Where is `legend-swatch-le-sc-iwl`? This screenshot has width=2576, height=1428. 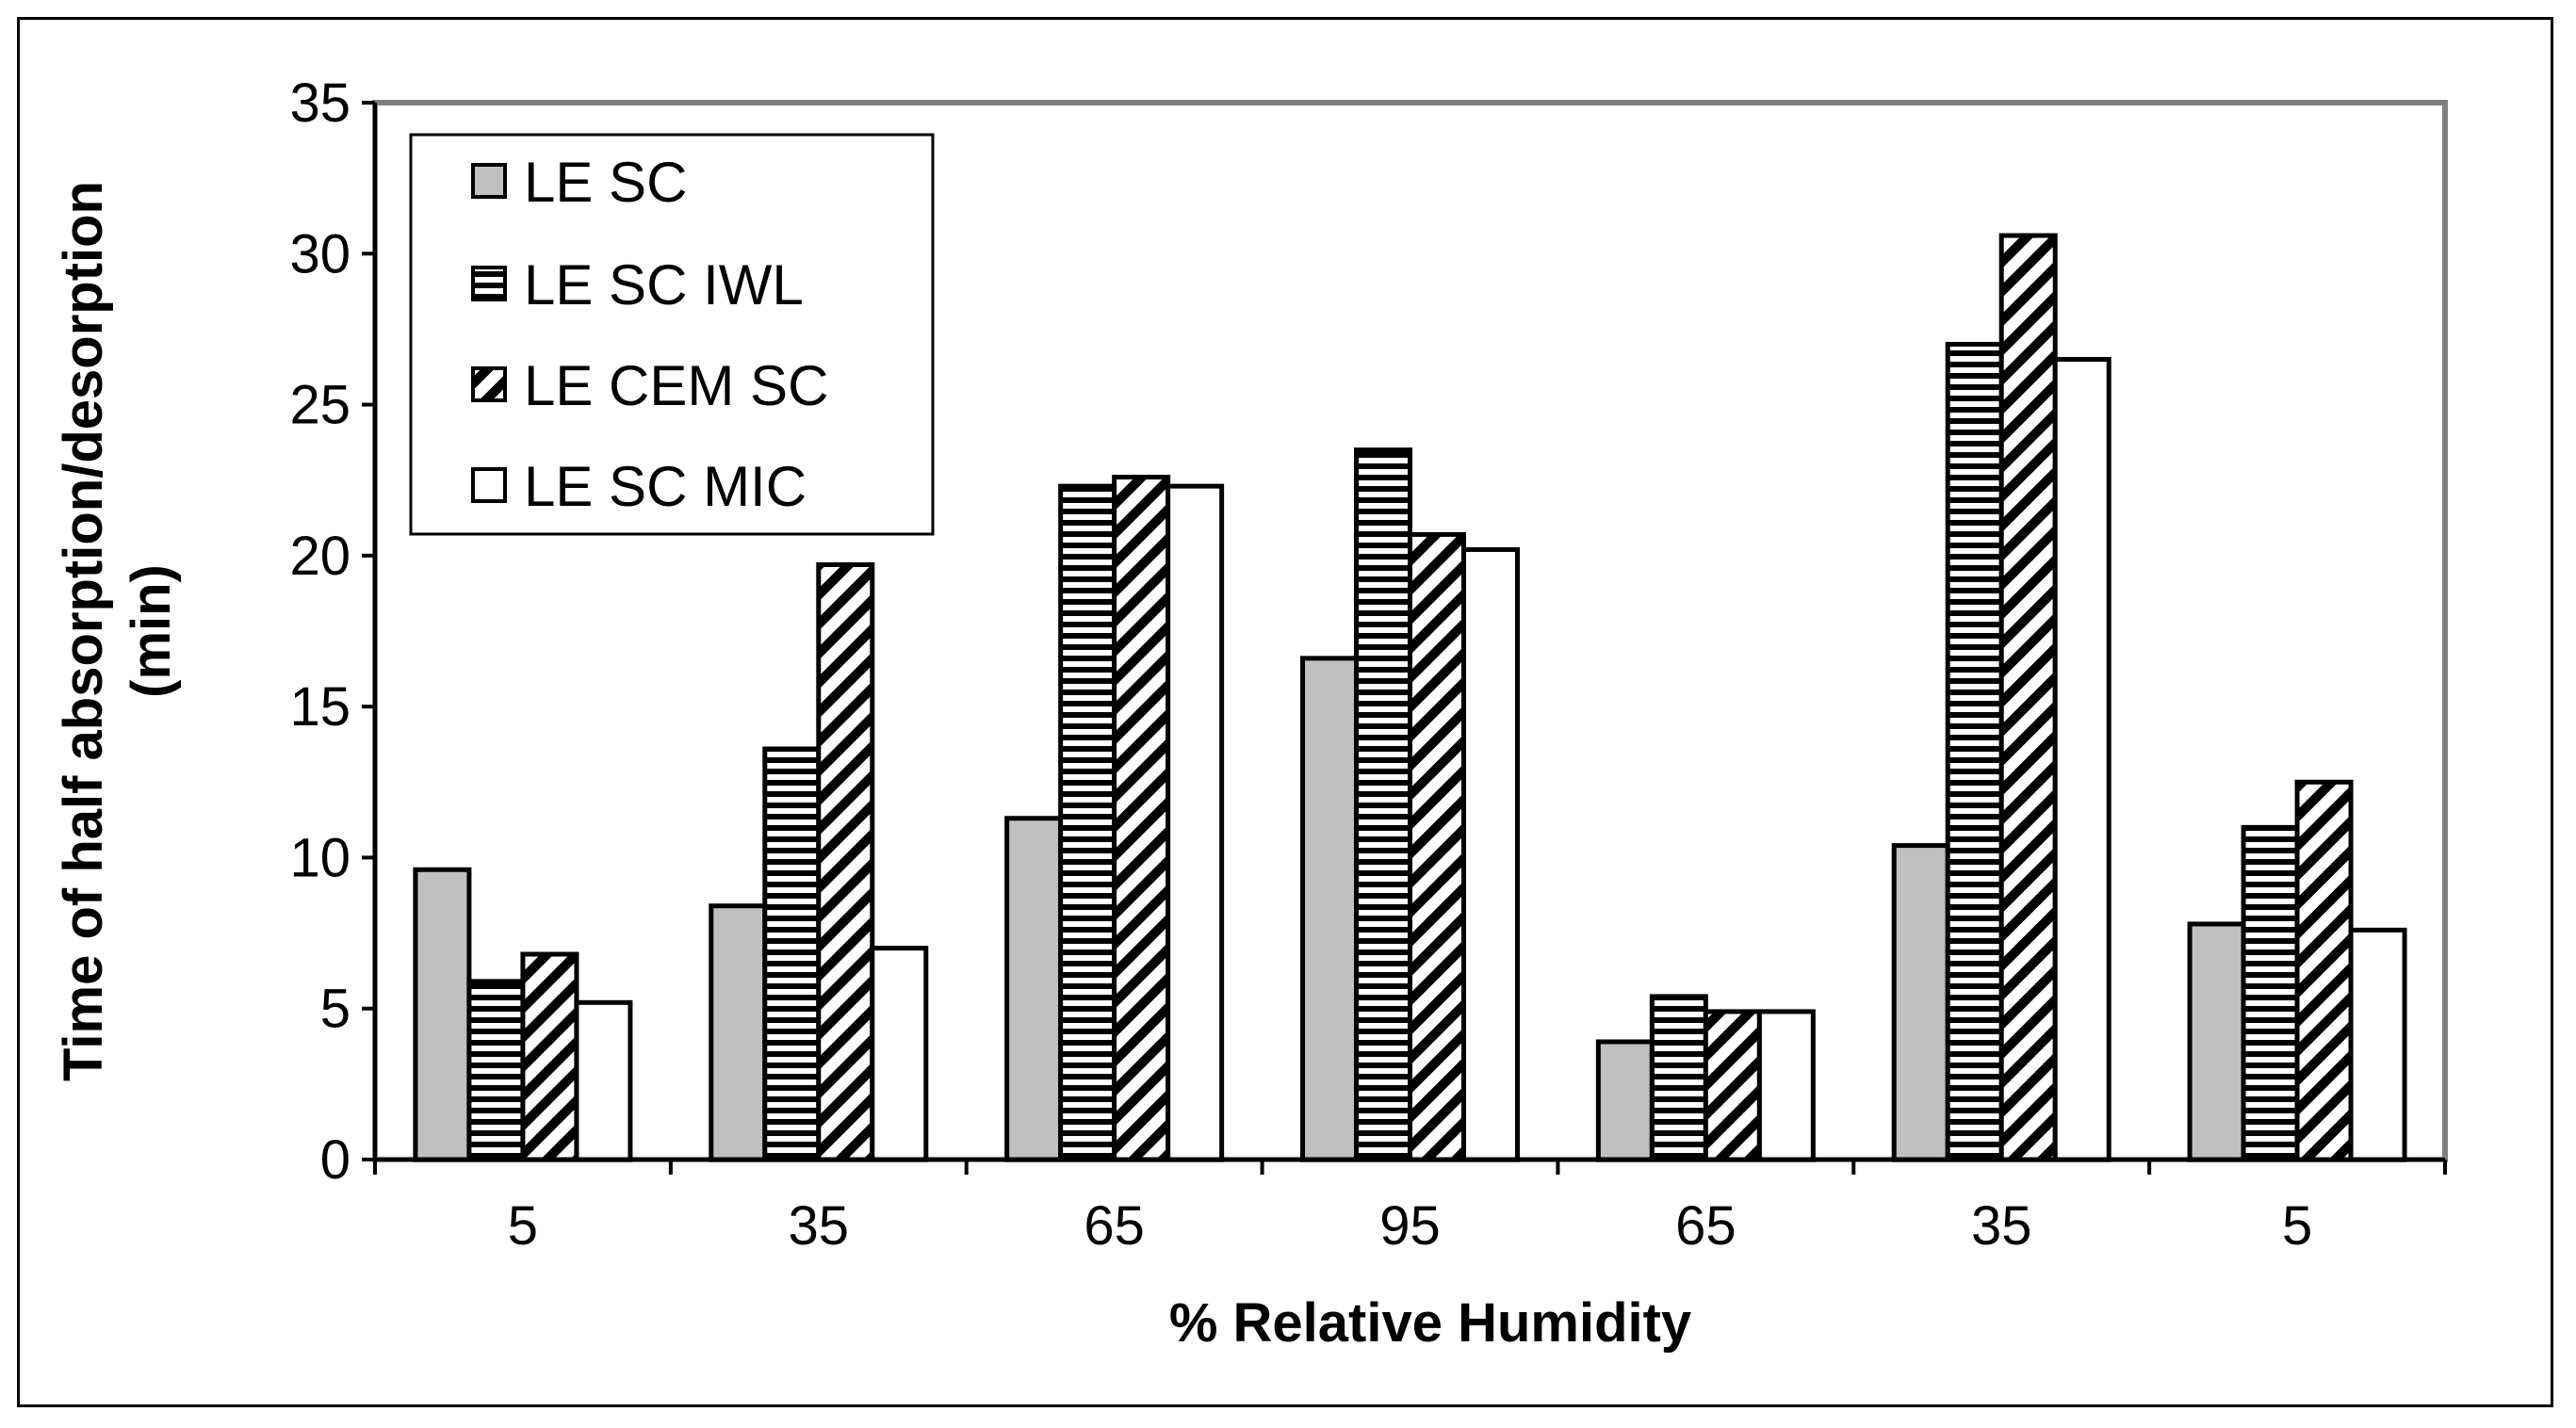
legend-swatch-le-sc-iwl is located at coordinates (489, 283).